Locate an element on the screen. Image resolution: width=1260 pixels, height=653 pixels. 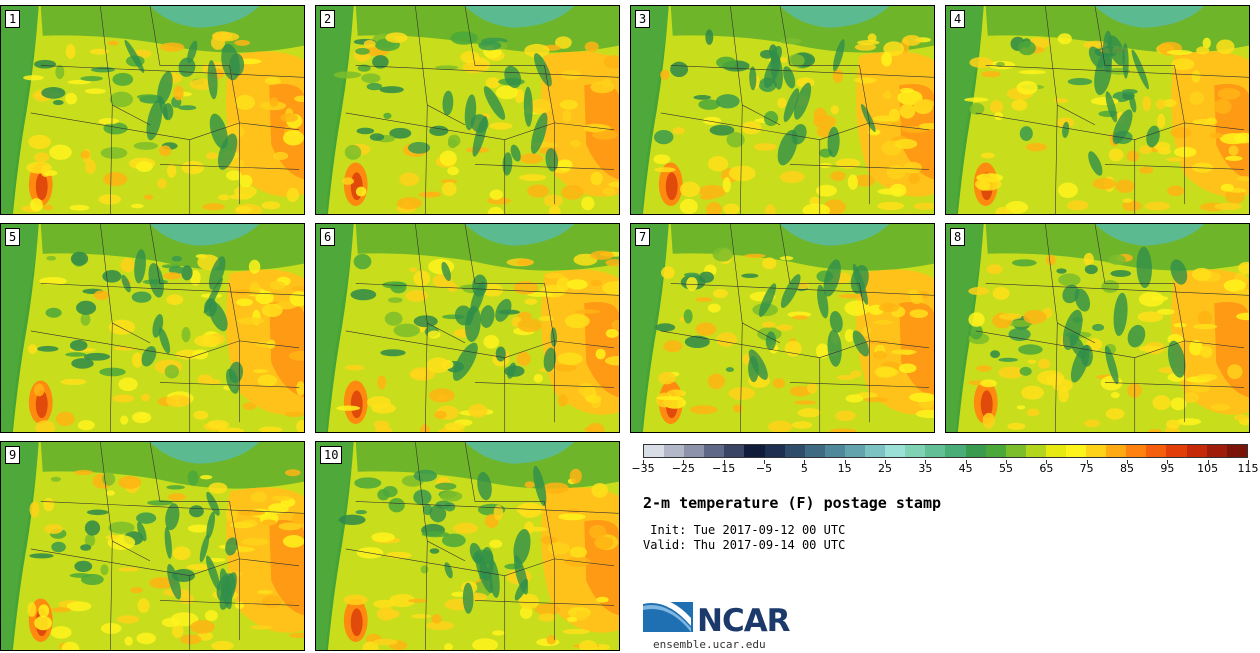
postage-stamp-map: 5 is located at coordinates (152, 328).